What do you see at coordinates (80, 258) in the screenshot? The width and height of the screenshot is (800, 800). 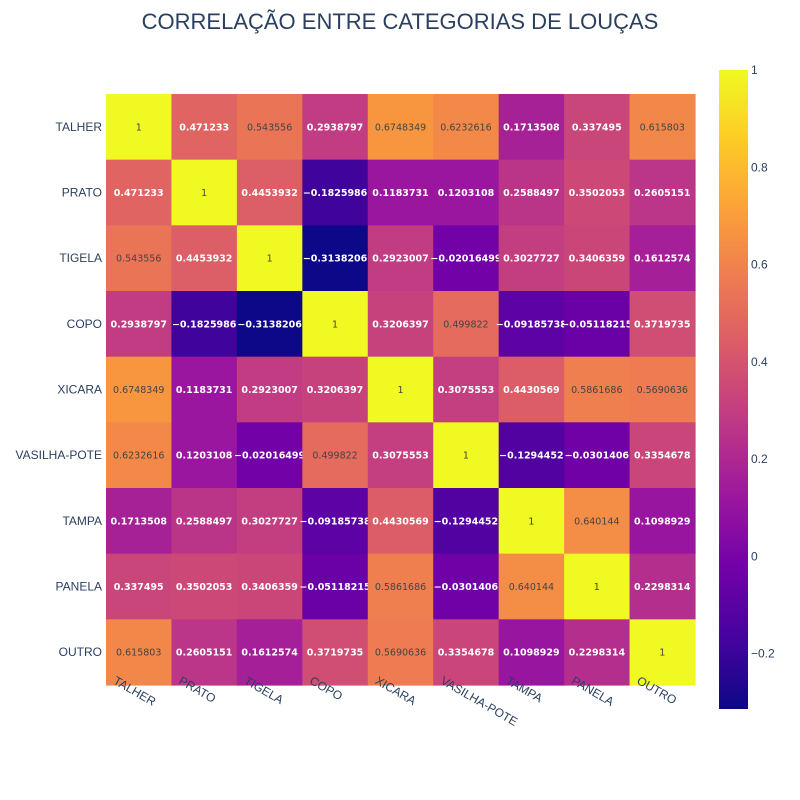 I see `y-tick-label: TIGELA` at bounding box center [80, 258].